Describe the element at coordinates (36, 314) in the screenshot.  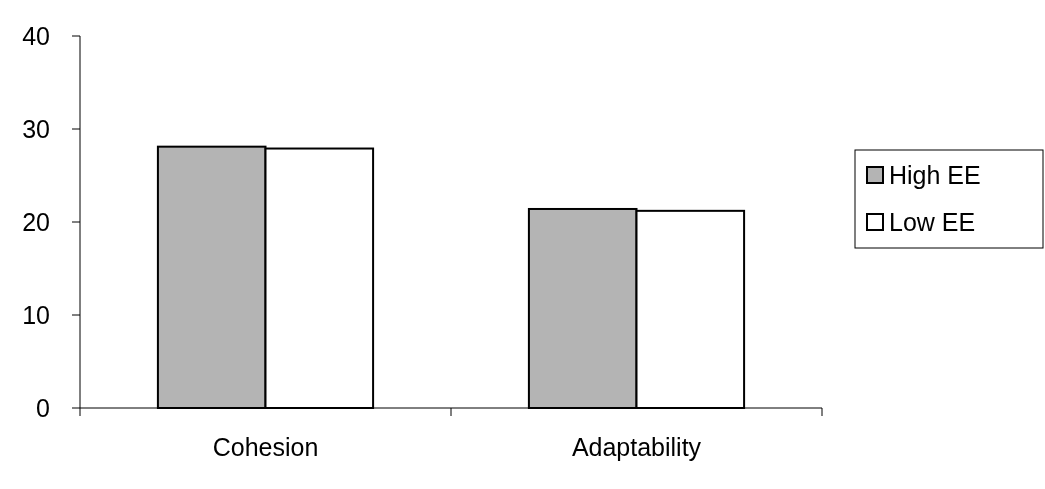
I see `y-tick-label: 10` at that location.